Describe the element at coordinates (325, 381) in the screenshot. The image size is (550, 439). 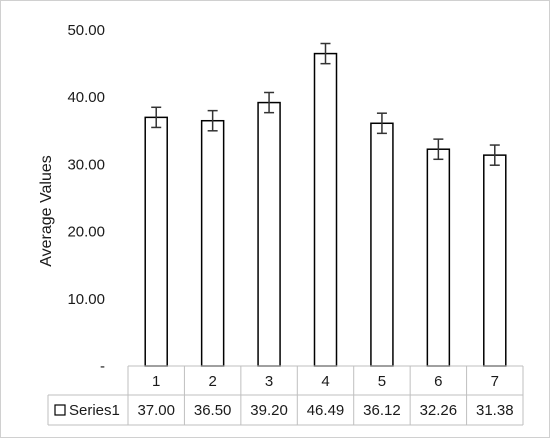
I see `x-tick-label: 4` at that location.